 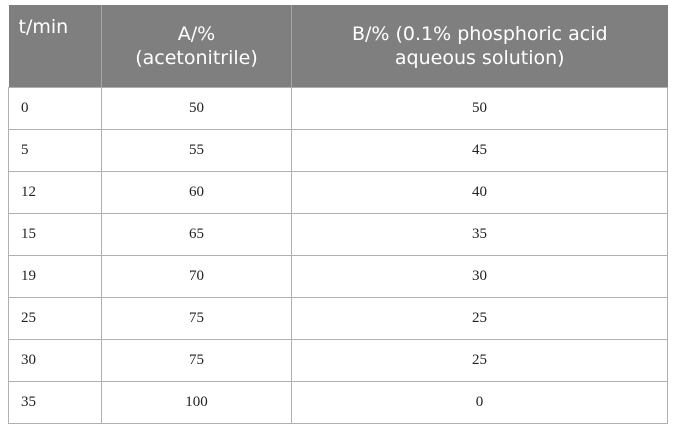 I want to click on table-row: 0 50 50, so click(x=338, y=108).